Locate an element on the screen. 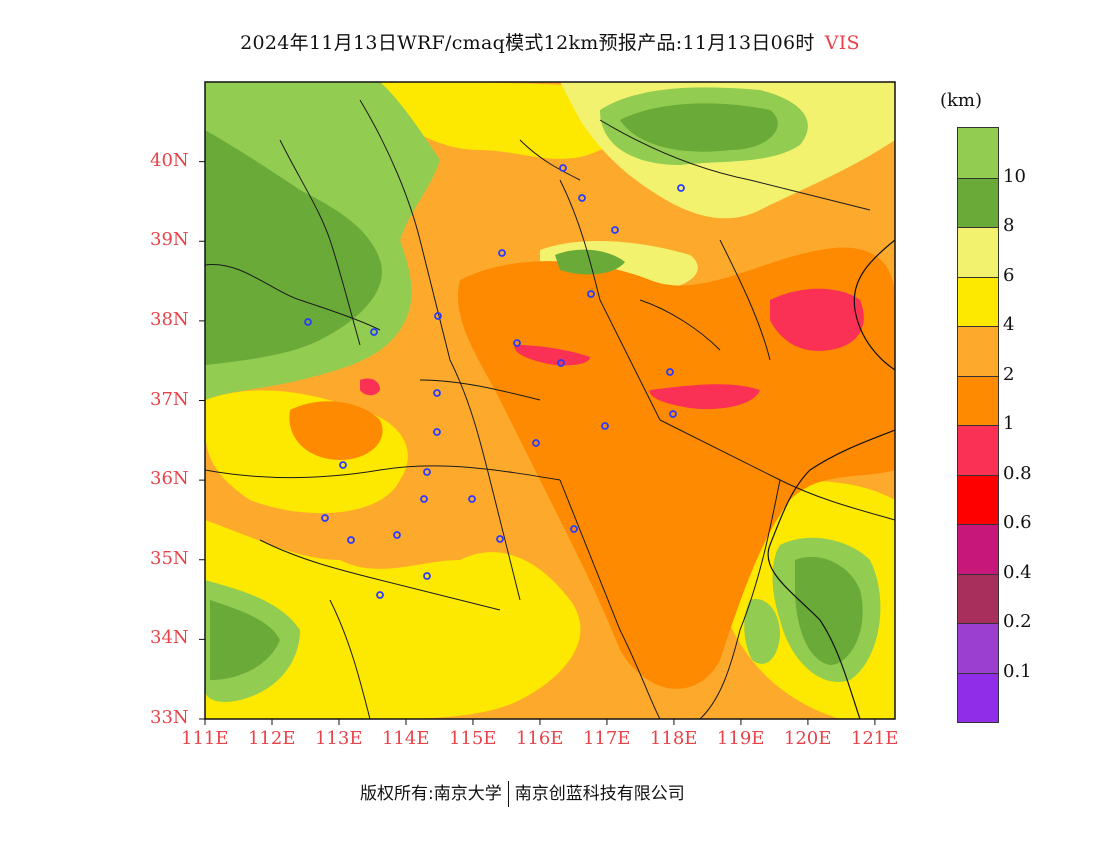 The height and width of the screenshot is (850, 1100). dark-green-southeast is located at coordinates (829, 610).